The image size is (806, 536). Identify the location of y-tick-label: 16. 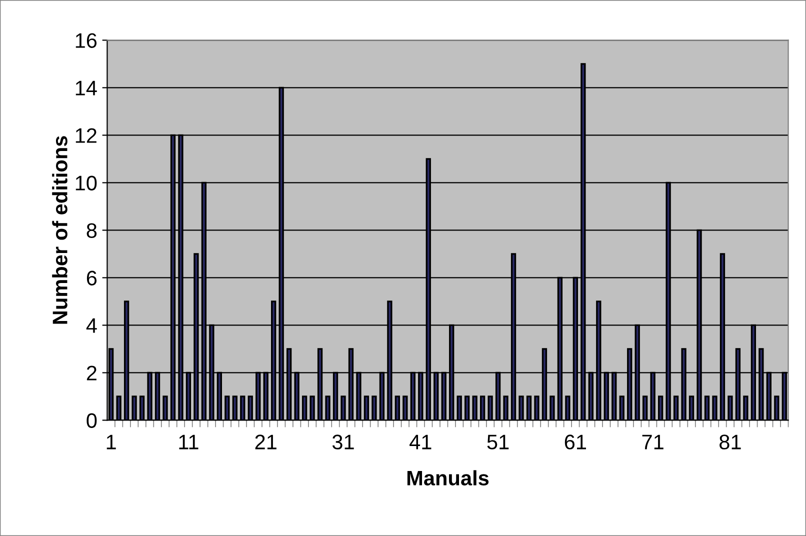
(86, 40).